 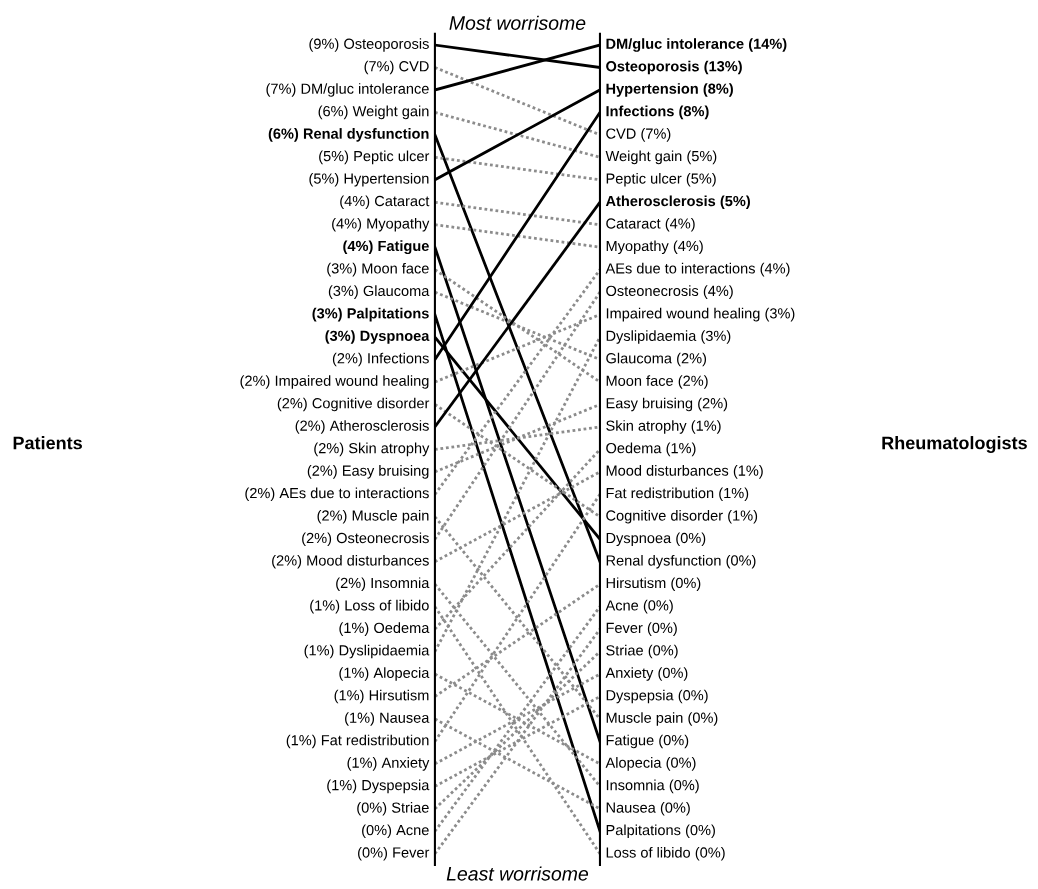 What do you see at coordinates (517, 22) in the screenshot?
I see `text: Most worrisome` at bounding box center [517, 22].